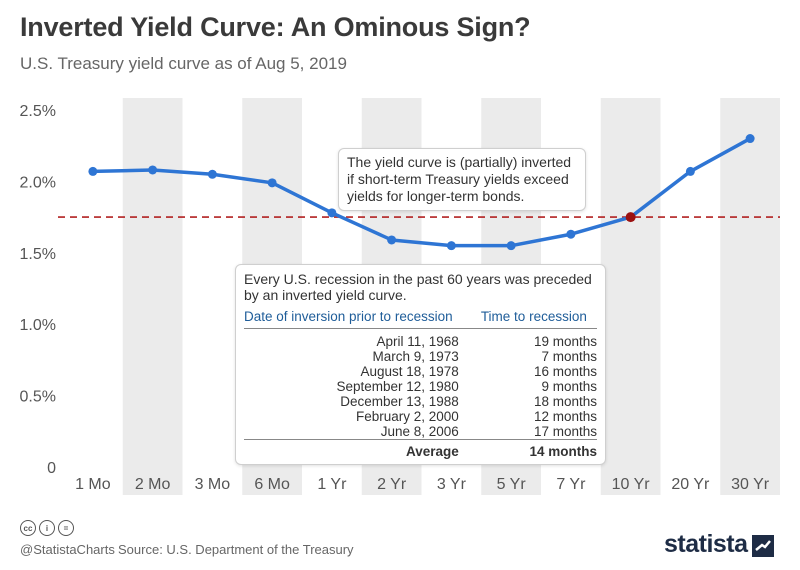 This screenshot has height=570, width=800. I want to click on highlight-point, so click(630, 217).